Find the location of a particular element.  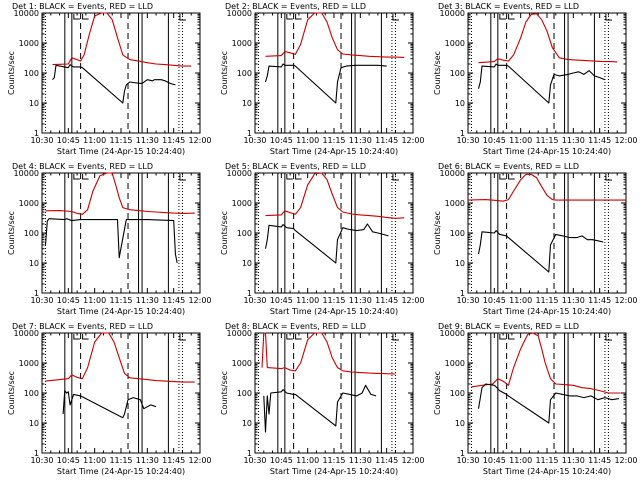

chart-title: Det 2: BLACK = Events, RED = LLD is located at coordinates (295, 6).